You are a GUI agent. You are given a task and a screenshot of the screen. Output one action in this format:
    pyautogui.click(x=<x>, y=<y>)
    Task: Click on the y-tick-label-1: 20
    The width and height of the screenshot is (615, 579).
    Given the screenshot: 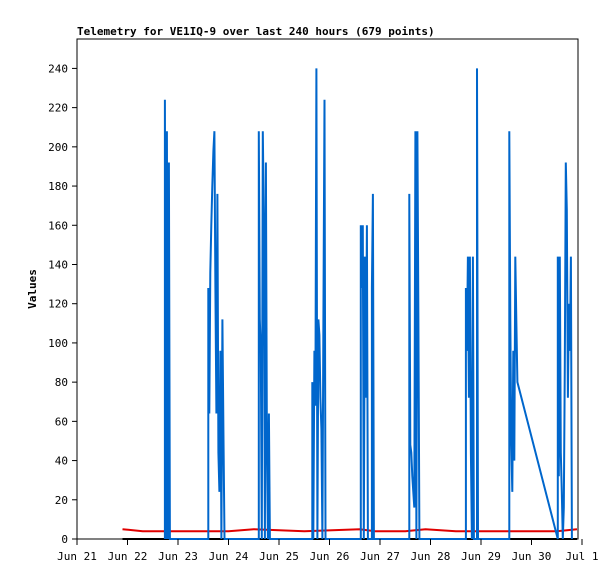 What is the action you would take?
    pyautogui.click(x=61, y=500)
    